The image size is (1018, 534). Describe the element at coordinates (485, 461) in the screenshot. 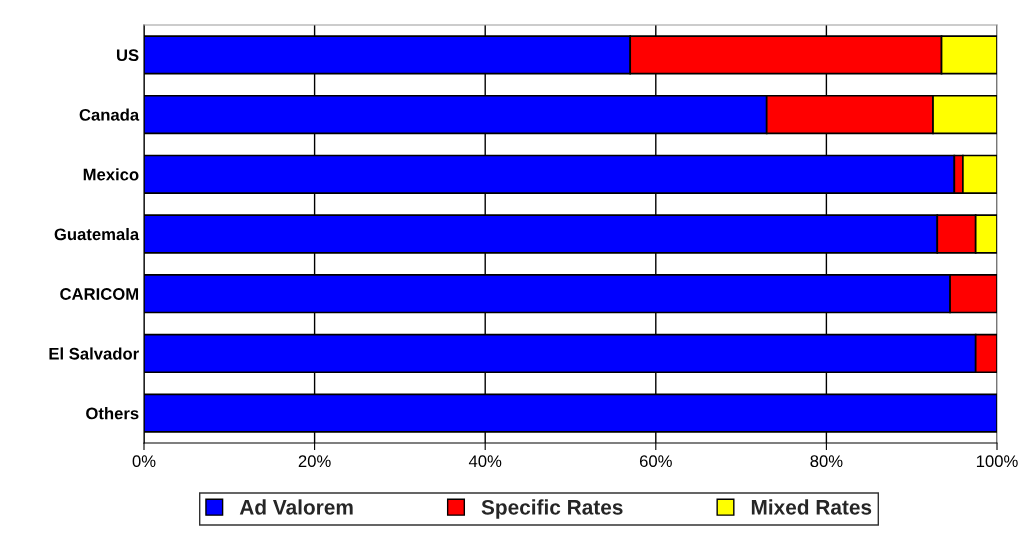

I see `x-tick-label: 40%` at that location.